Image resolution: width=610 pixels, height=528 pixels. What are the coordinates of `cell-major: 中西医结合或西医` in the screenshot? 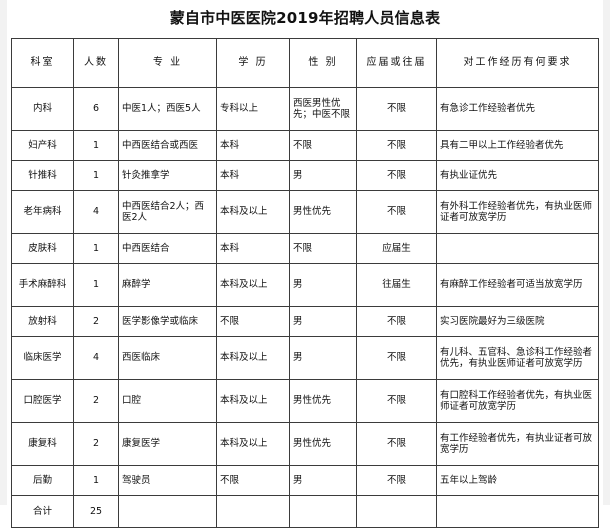 It's located at (167, 145).